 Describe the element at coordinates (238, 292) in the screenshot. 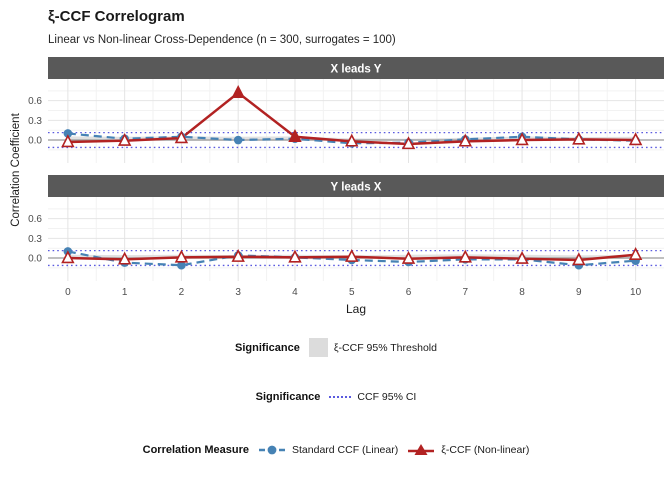

I see `x-tick-label: 3` at that location.